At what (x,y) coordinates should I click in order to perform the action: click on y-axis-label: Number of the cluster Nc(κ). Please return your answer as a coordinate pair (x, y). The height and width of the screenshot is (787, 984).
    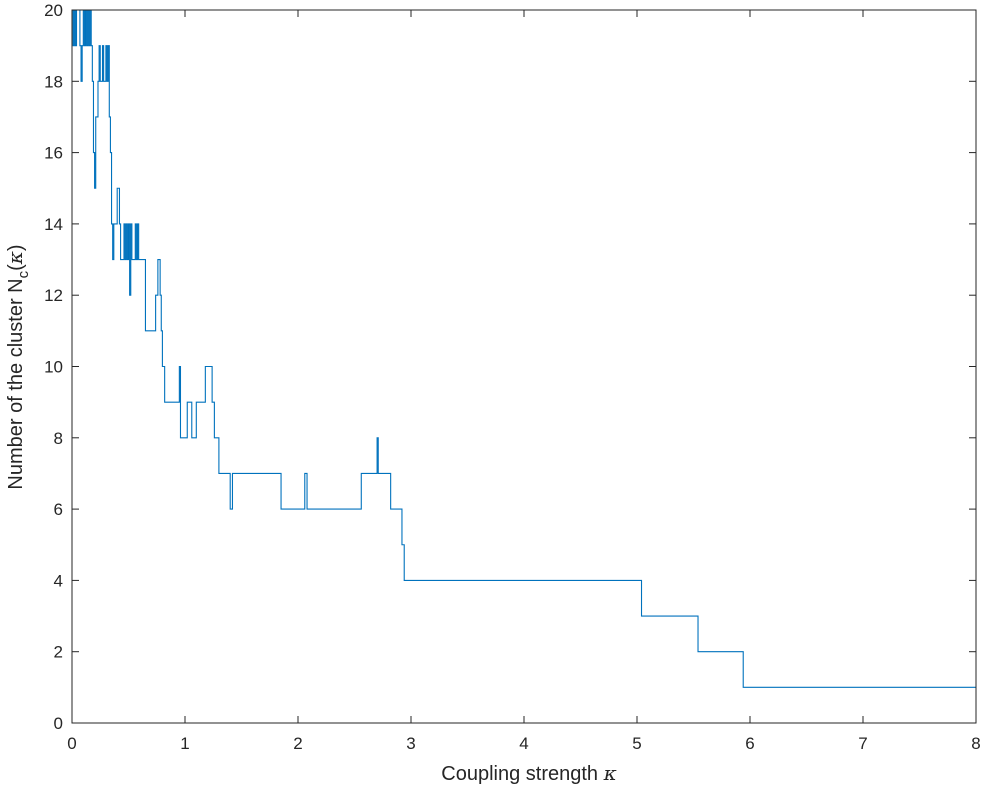
    Looking at the image, I should click on (17, 366).